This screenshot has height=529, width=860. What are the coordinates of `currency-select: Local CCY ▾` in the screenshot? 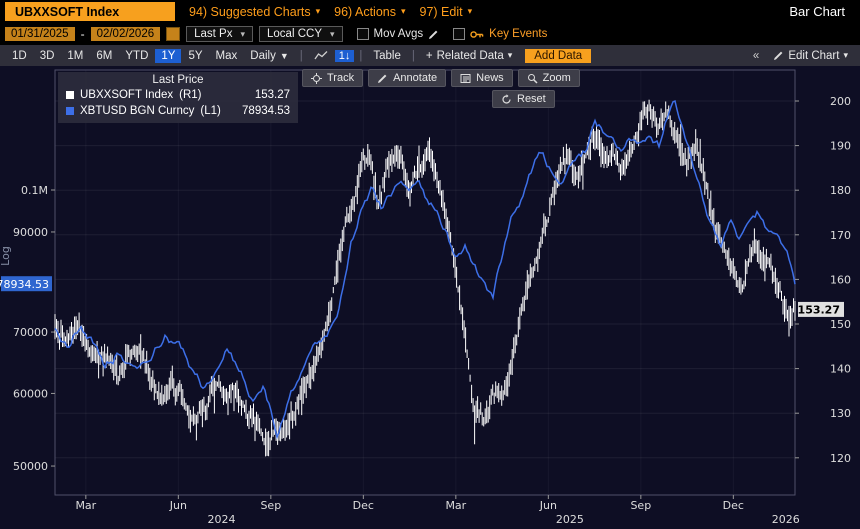 It's located at (301, 34).